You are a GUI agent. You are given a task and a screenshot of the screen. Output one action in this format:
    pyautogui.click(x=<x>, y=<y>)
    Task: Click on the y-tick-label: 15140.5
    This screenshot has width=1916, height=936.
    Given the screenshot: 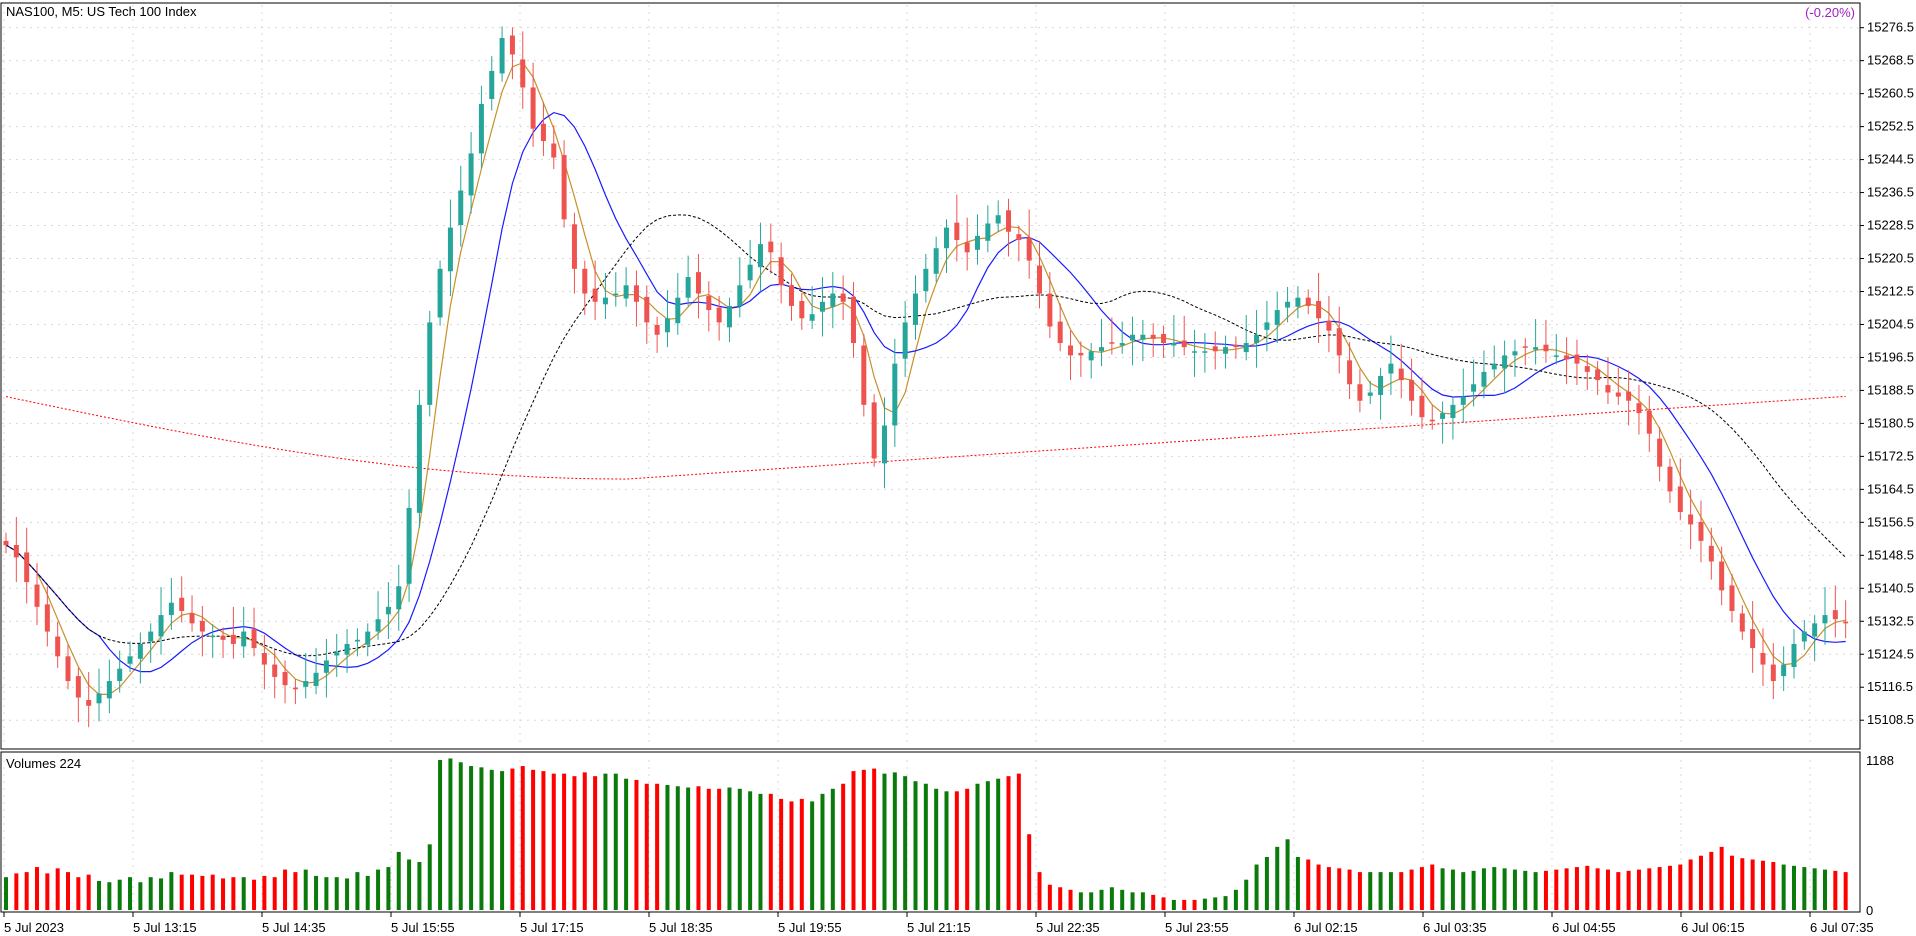 What is the action you would take?
    pyautogui.click(x=1890, y=587)
    